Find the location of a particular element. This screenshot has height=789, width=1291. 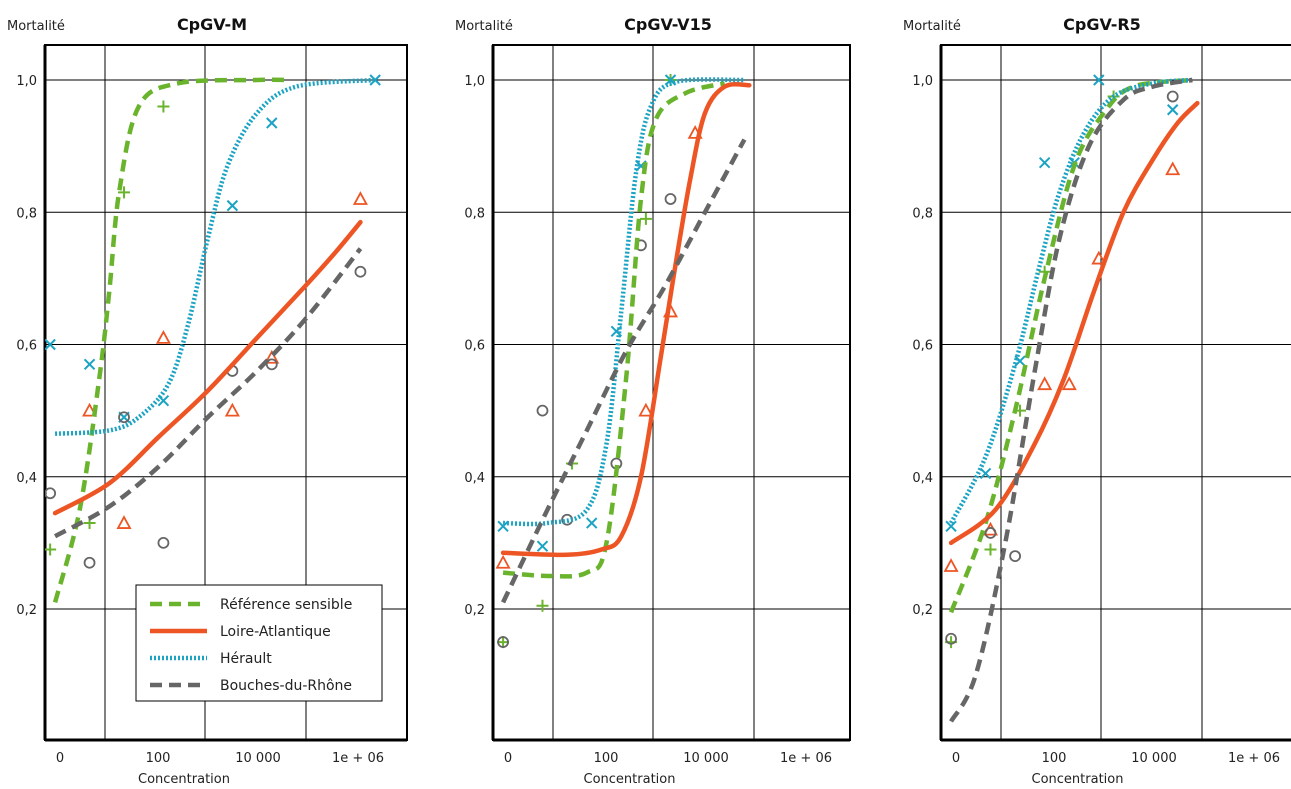

legend-label: Hérault is located at coordinates (246, 659).